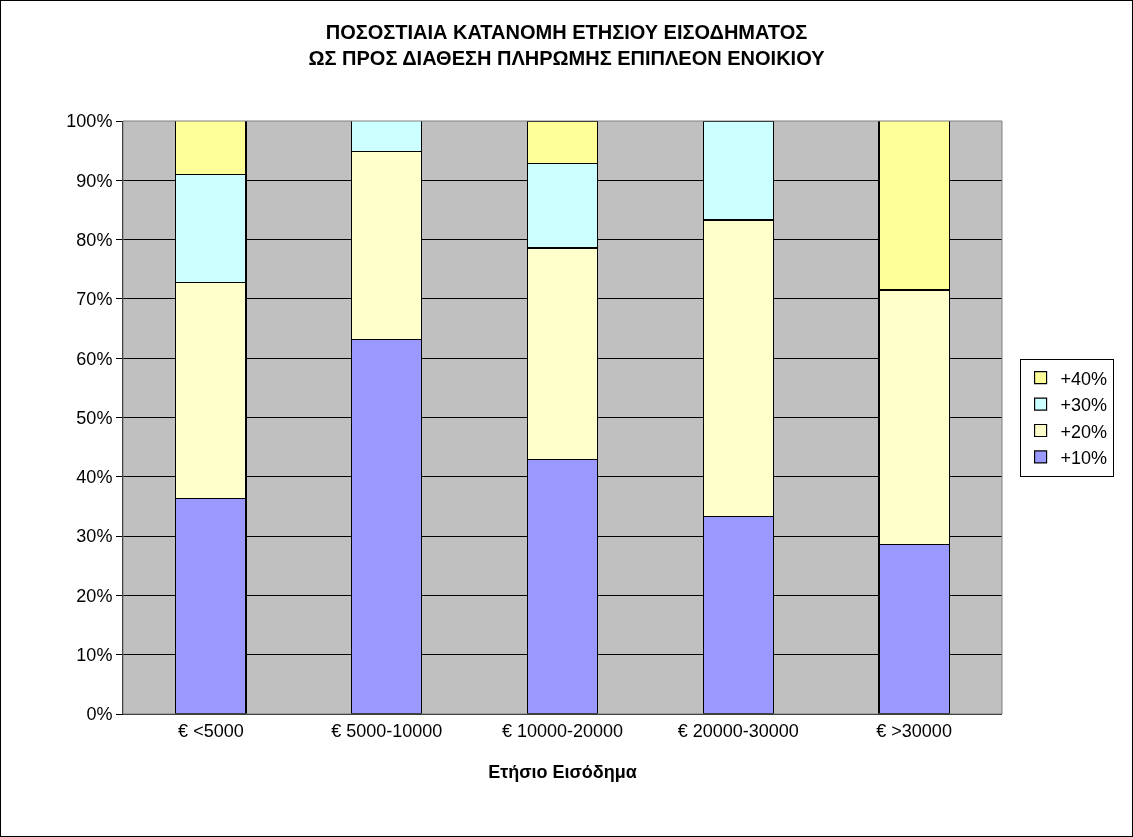 This screenshot has height=837, width=1133. Describe the element at coordinates (211, 730) in the screenshot. I see `x-tick-label: € <5000` at that location.